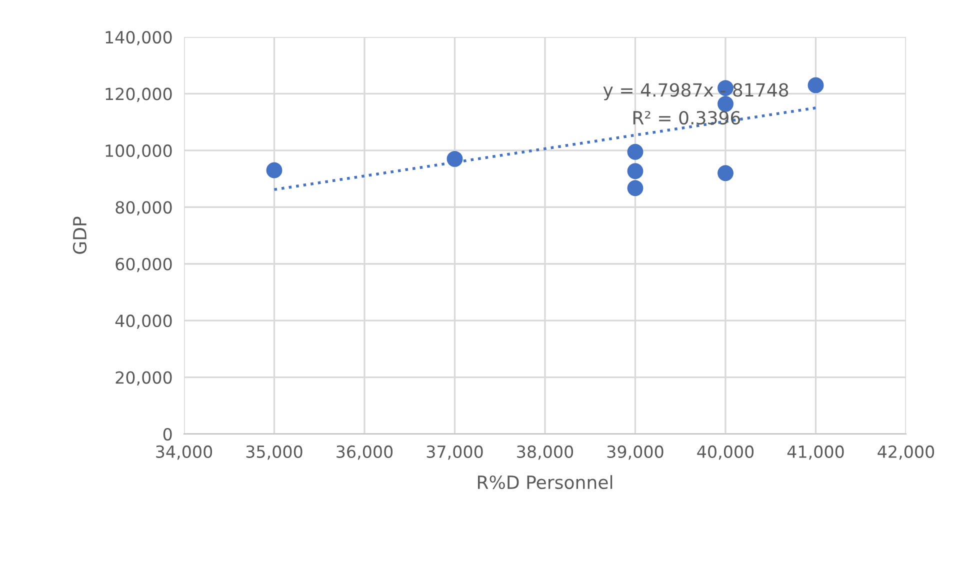 The image size is (956, 579). Describe the element at coordinates (906, 452) in the screenshot. I see `x-tick-label: 42,000` at that location.